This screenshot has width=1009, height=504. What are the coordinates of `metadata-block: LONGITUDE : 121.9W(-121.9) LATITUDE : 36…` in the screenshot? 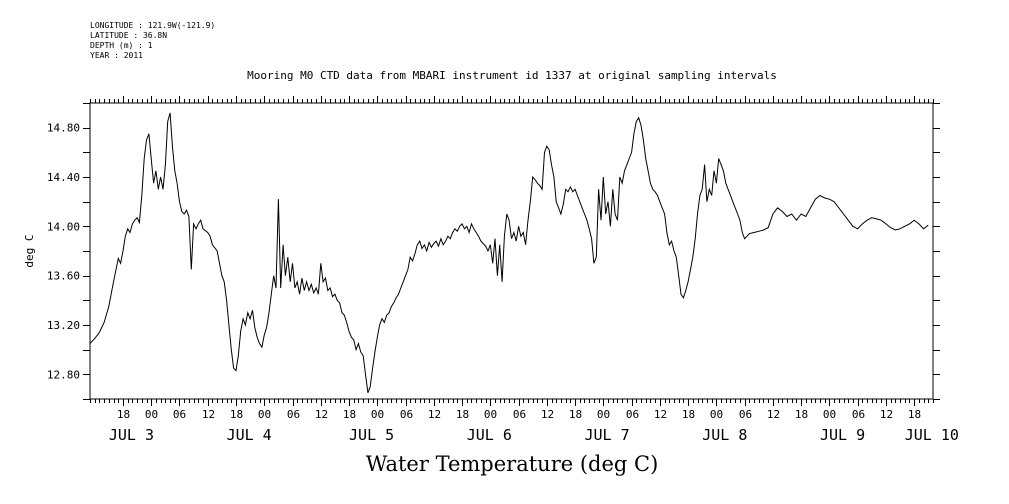 It's located at (152, 41).